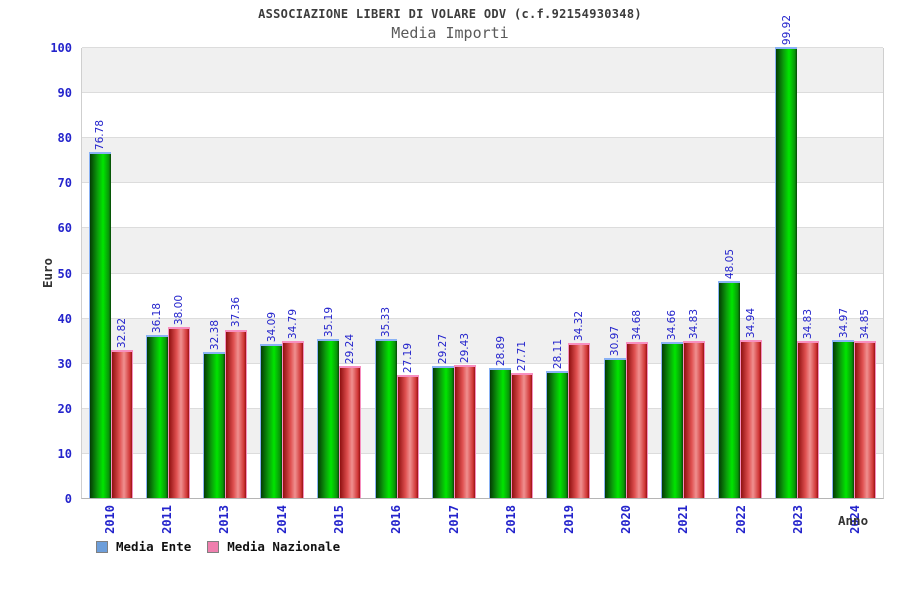  What do you see at coordinates (522, 356) in the screenshot?
I see `value-label: 27.71` at bounding box center [522, 356].